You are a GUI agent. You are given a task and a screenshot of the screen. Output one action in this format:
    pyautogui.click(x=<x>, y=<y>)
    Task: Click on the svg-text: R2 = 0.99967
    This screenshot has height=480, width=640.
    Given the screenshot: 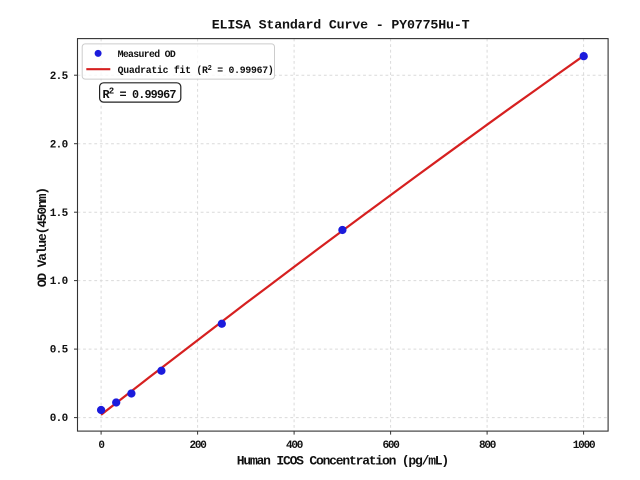 What is the action you would take?
    pyautogui.click(x=140, y=95)
    